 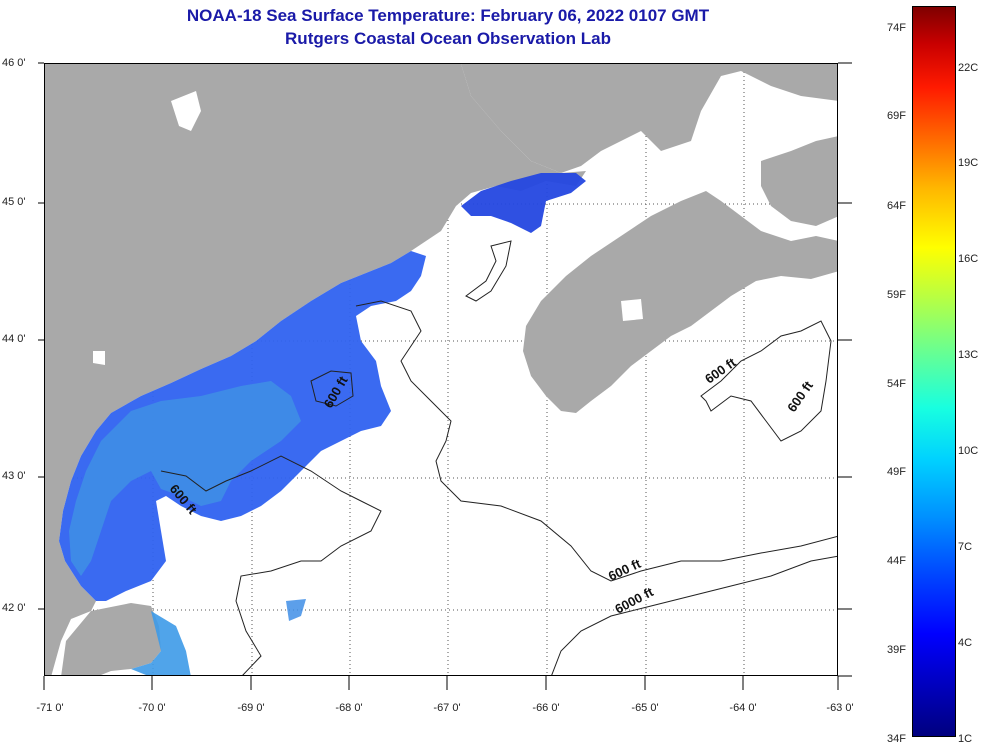 What do you see at coordinates (185, 478) in the screenshot?
I see `sst-inshore-cool` at bounding box center [185, 478].